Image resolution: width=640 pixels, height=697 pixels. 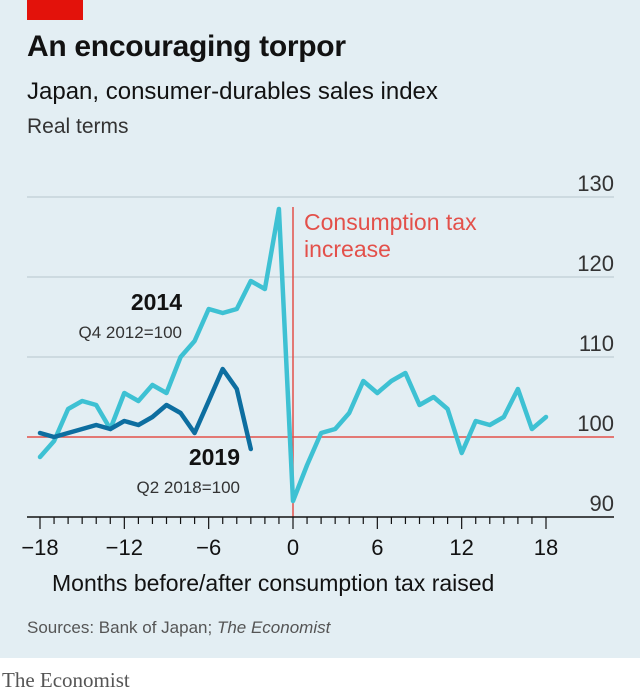 What do you see at coordinates (78, 126) in the screenshot?
I see `chart-unit-note: Real terms` at bounding box center [78, 126].